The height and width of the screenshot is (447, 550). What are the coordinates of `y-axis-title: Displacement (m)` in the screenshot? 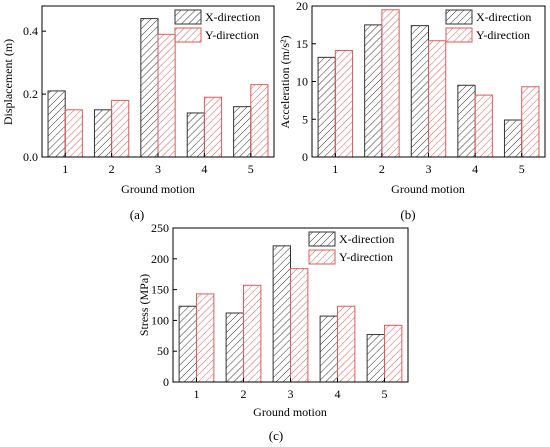 It's located at (8, 82).